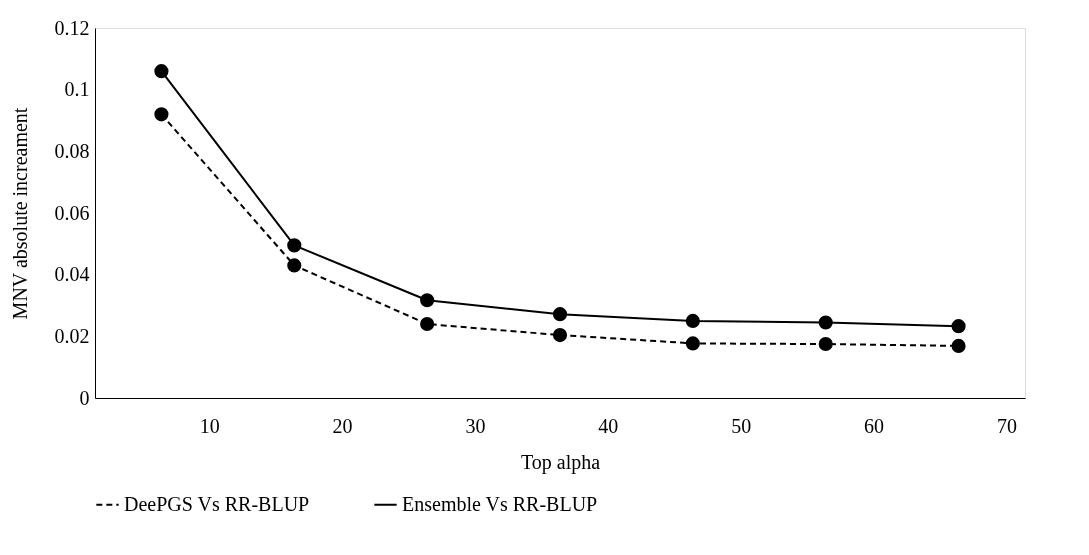 Image resolution: width=1089 pixels, height=555 pixels. What do you see at coordinates (72, 274) in the screenshot?
I see `y-tick-label: 0.04` at bounding box center [72, 274].